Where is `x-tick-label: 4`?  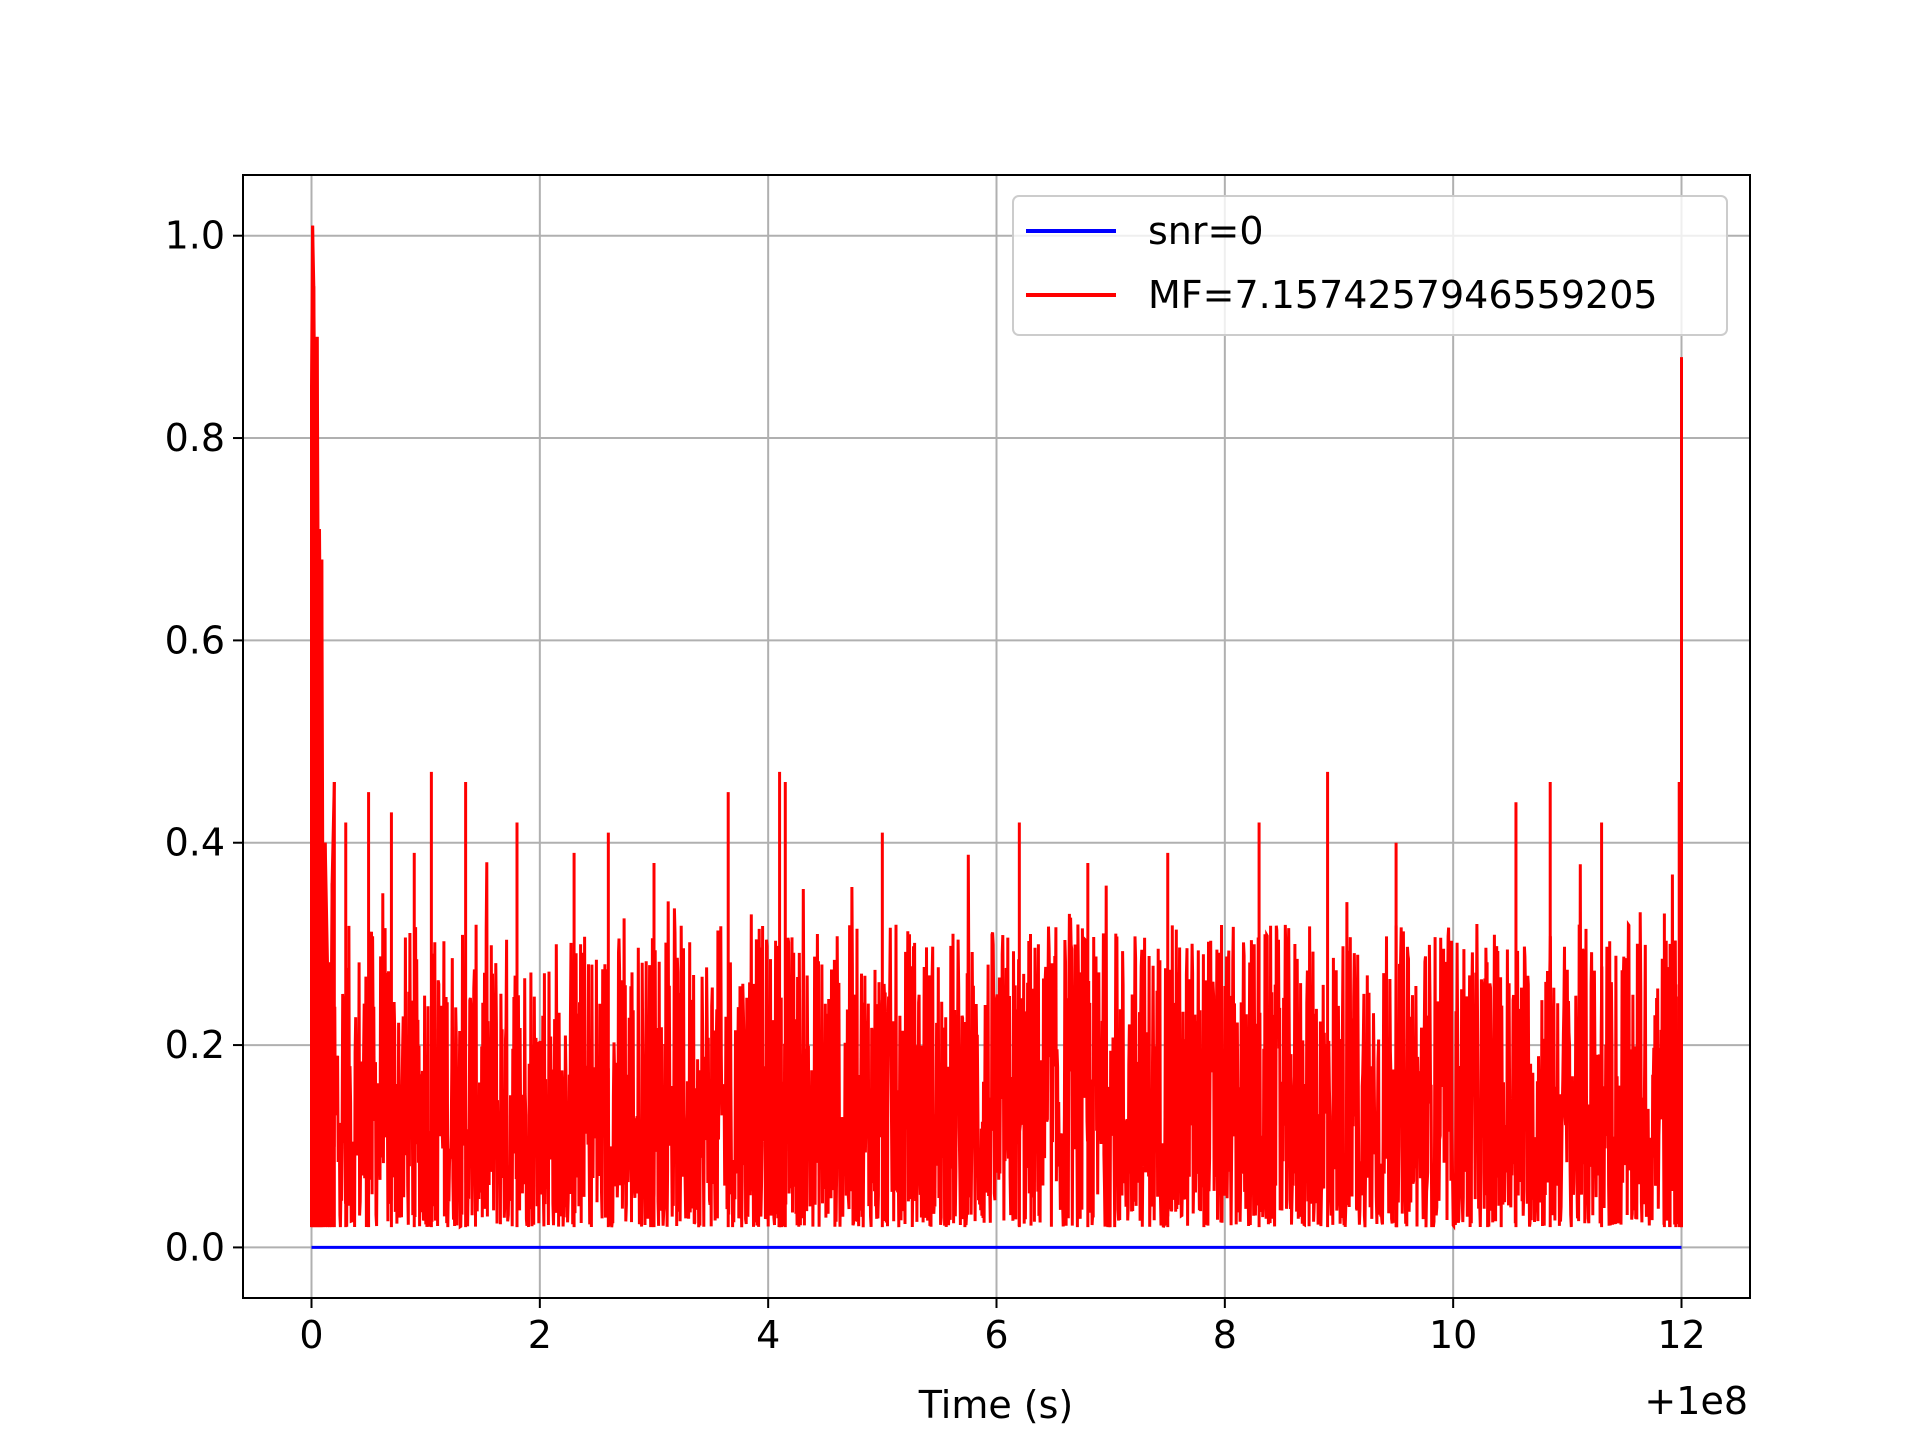 x-tick-label: 4 is located at coordinates (768, 1335).